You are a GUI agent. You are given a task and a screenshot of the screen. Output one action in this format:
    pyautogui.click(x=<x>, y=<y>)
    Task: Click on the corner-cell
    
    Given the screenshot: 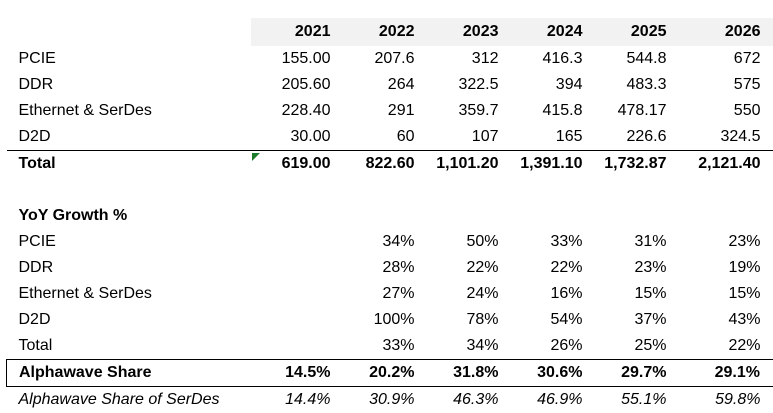 What is the action you would take?
    pyautogui.click(x=128, y=32)
    